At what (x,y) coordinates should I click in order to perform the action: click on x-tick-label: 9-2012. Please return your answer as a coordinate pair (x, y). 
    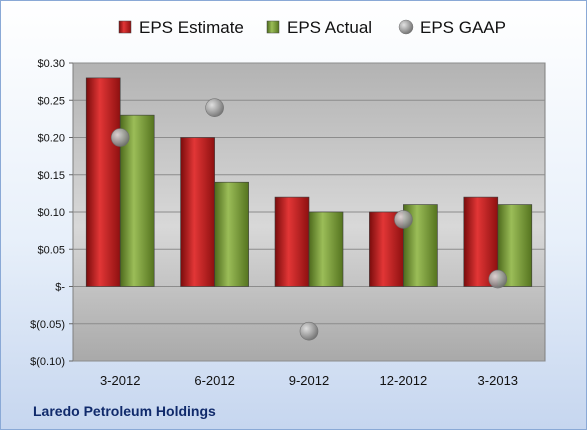
    Looking at the image, I should click on (309, 380).